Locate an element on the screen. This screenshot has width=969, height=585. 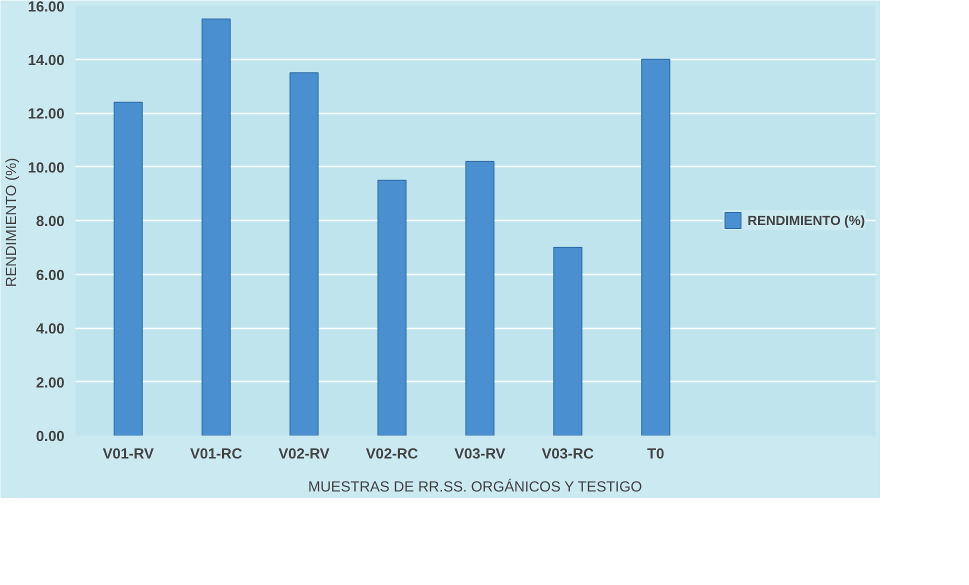
y-tick-label: 16.00 is located at coordinates (46, 8).